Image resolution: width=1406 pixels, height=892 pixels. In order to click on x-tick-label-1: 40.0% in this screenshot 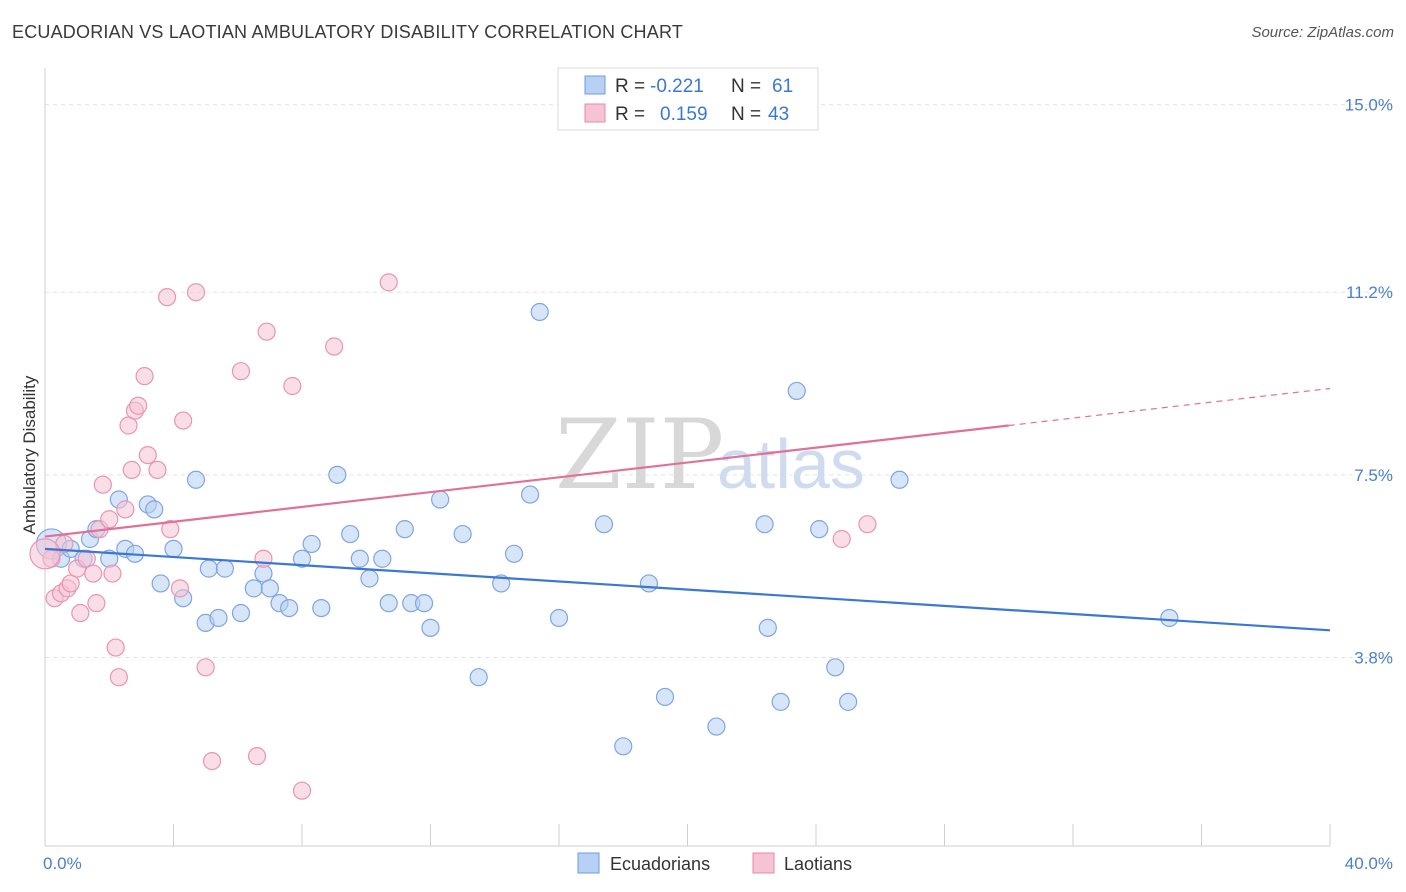, I will do `click(1369, 863)`.